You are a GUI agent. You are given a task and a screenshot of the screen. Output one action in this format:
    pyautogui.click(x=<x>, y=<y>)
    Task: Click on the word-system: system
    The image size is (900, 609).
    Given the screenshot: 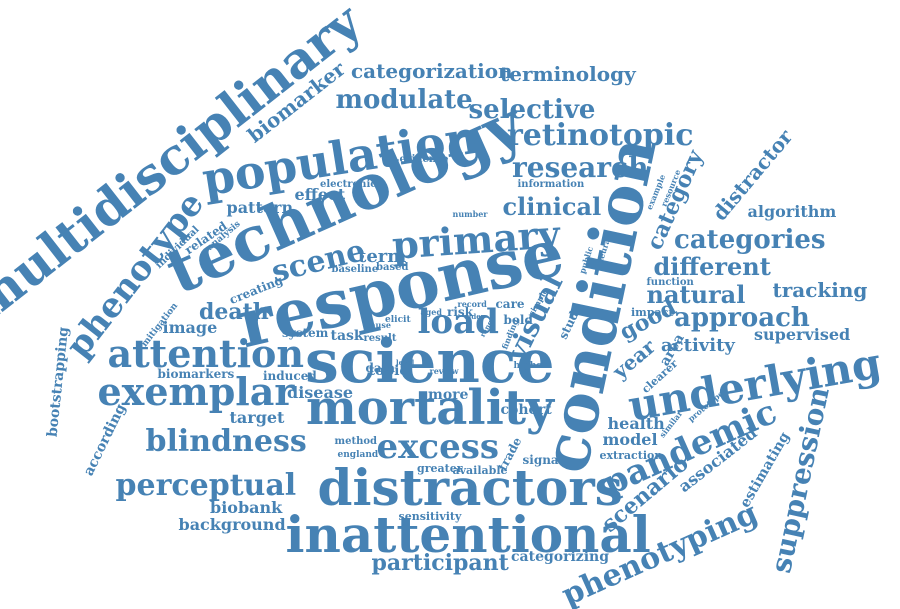 What is the action you would take?
    pyautogui.click(x=305, y=333)
    